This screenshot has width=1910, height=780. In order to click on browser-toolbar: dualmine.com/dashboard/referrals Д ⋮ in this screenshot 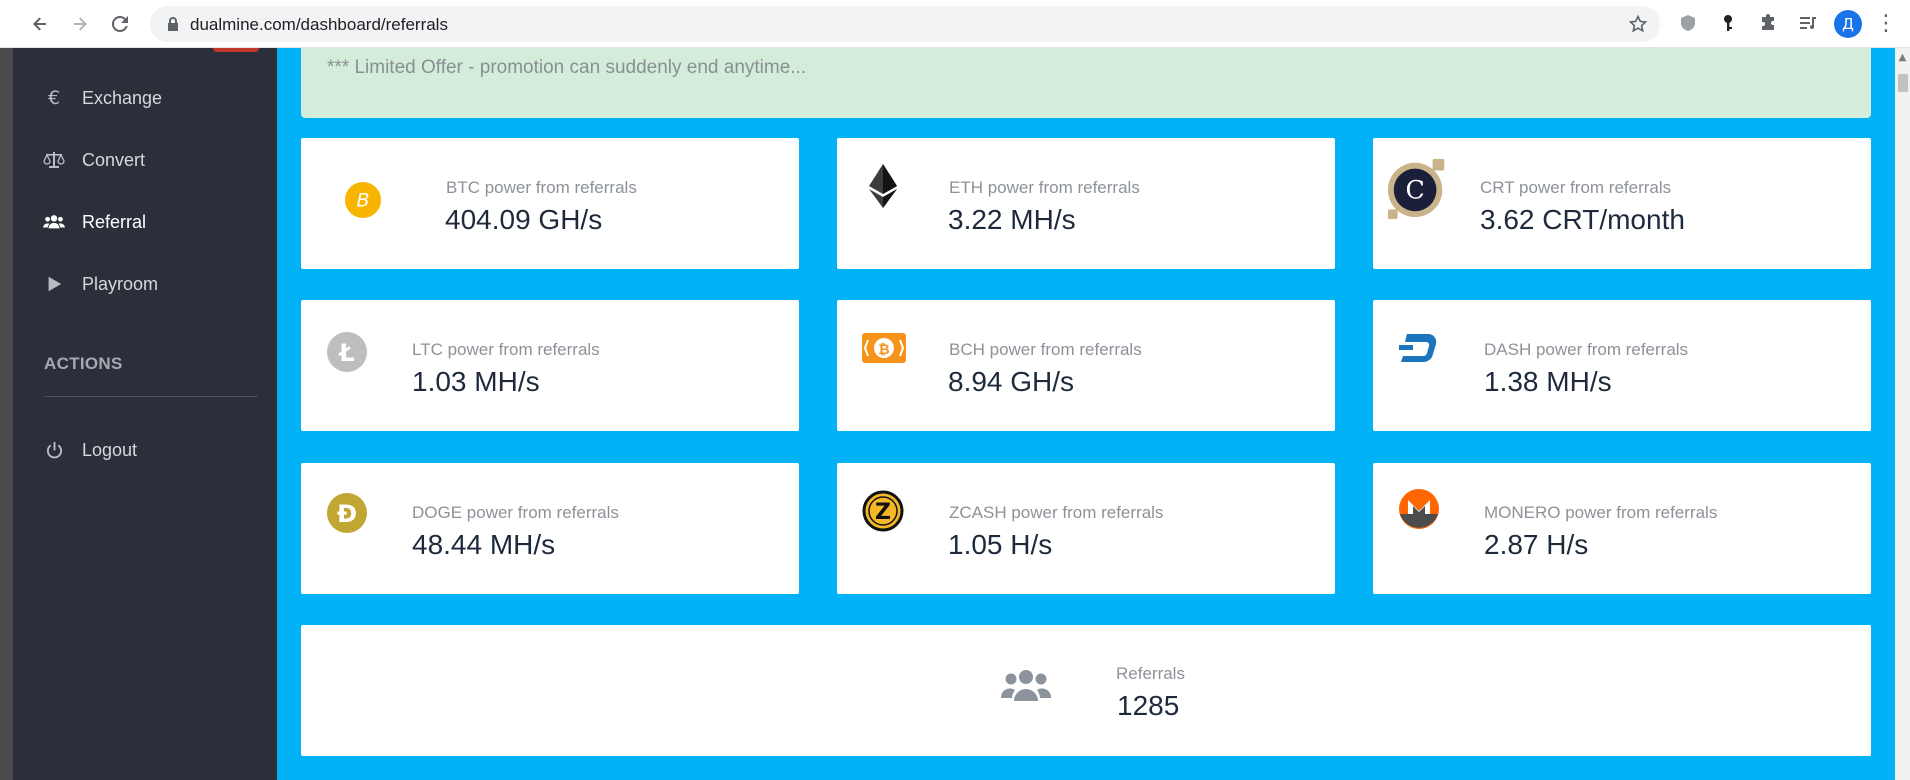, I will do `click(955, 24)`.